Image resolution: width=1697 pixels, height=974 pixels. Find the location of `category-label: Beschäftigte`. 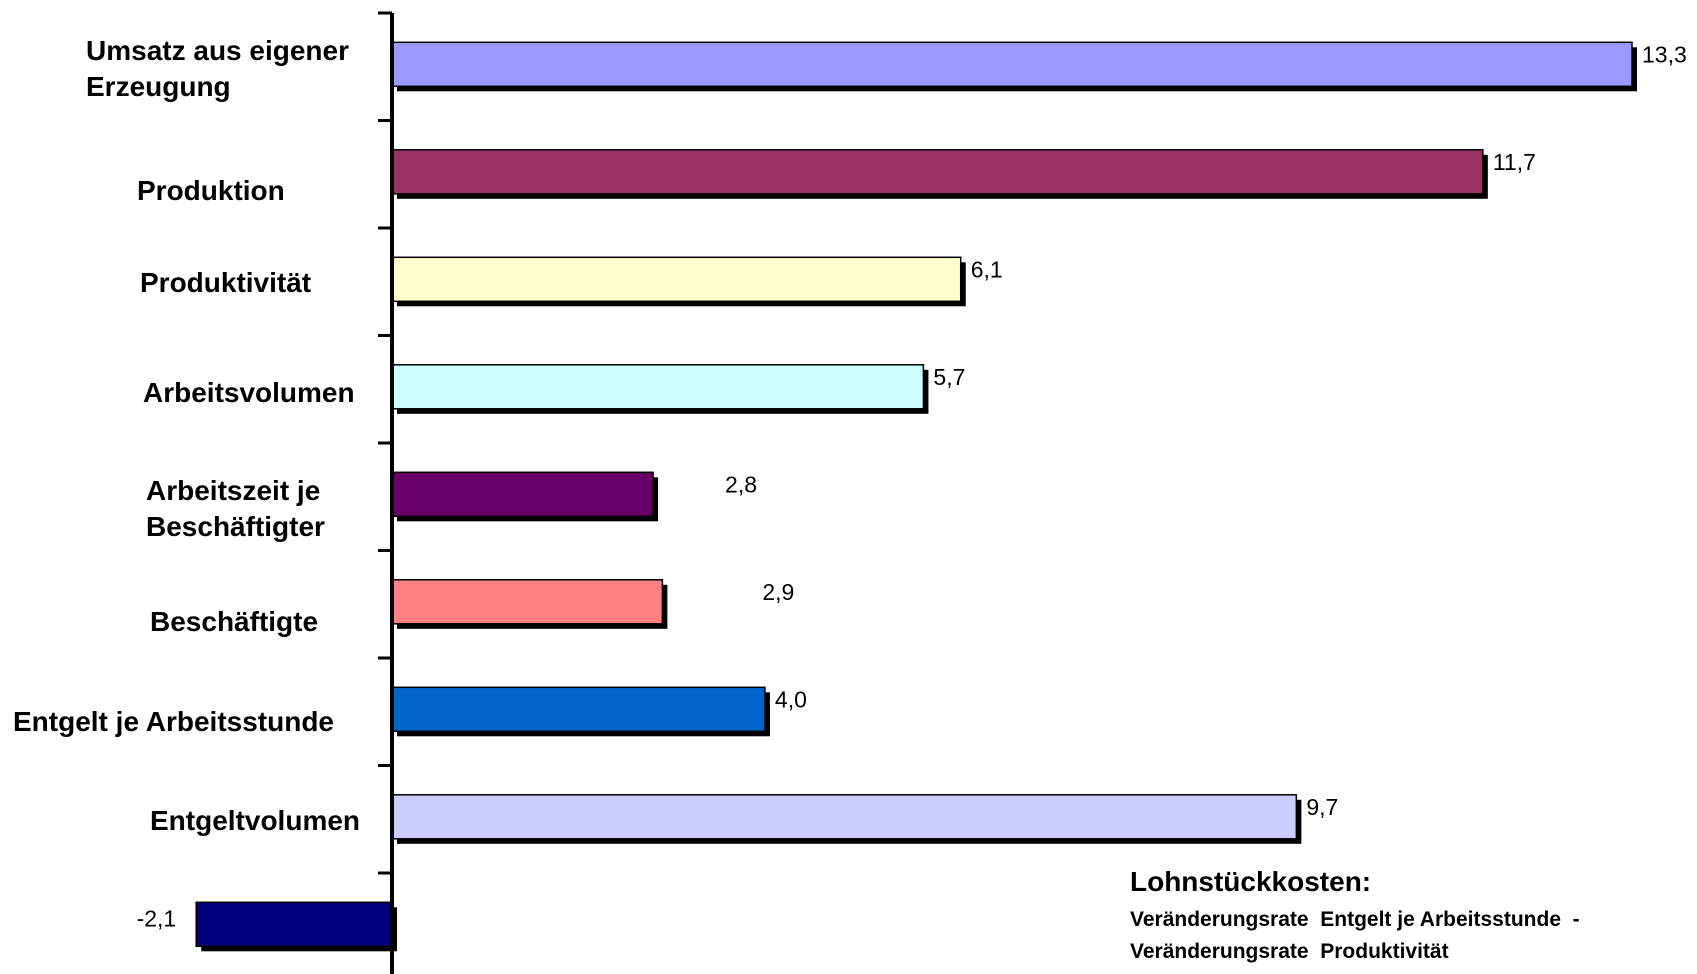

category-label: Beschäftigte is located at coordinates (234, 621).